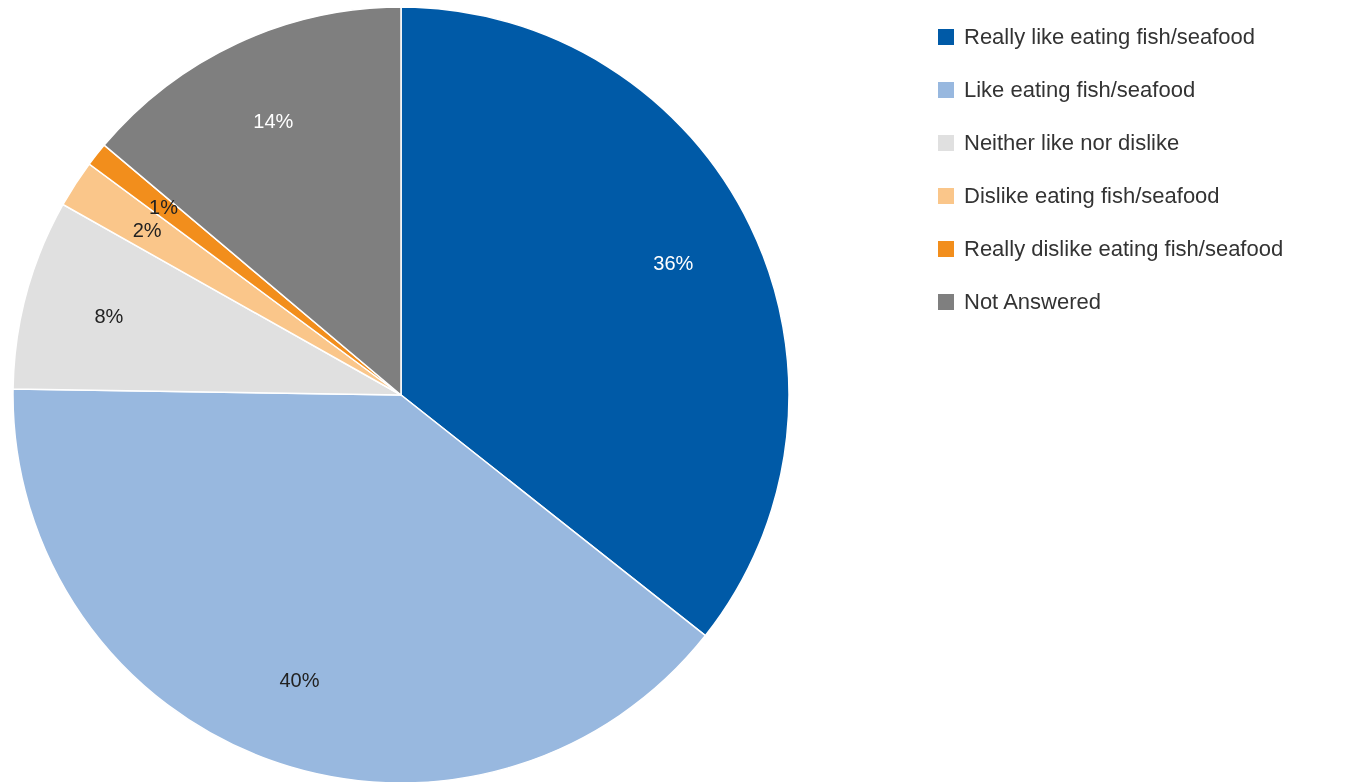  What do you see at coordinates (1110, 37) in the screenshot?
I see `legend-label: Really like eating fish/seafood` at bounding box center [1110, 37].